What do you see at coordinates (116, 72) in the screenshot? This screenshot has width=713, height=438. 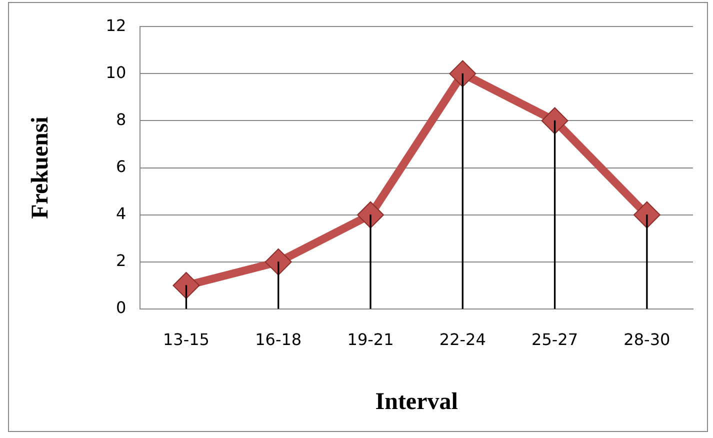 I see `y-tick-label: 10` at bounding box center [116, 72].